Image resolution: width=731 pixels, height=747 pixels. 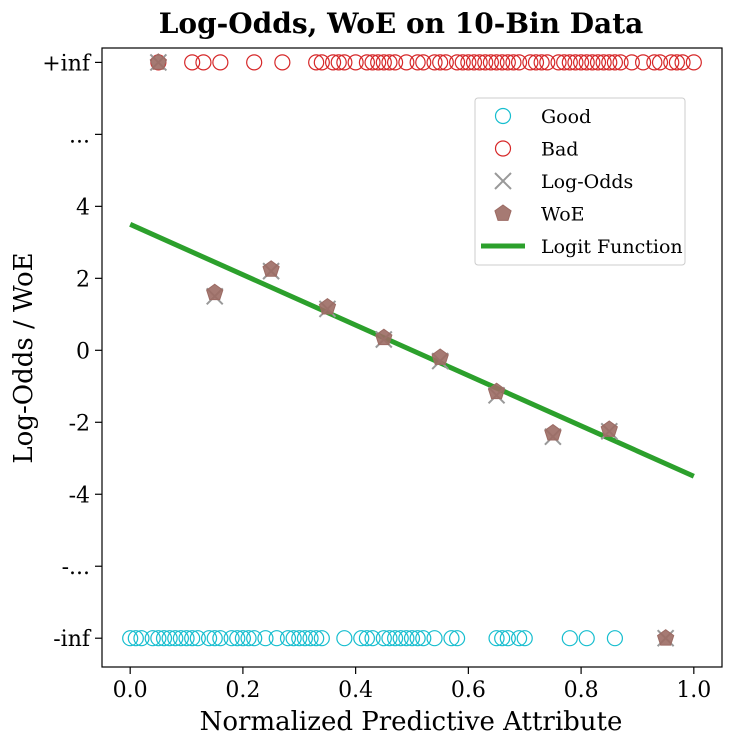 What do you see at coordinates (503, 212) in the screenshot?
I see `legend-marker-woe` at bounding box center [503, 212].